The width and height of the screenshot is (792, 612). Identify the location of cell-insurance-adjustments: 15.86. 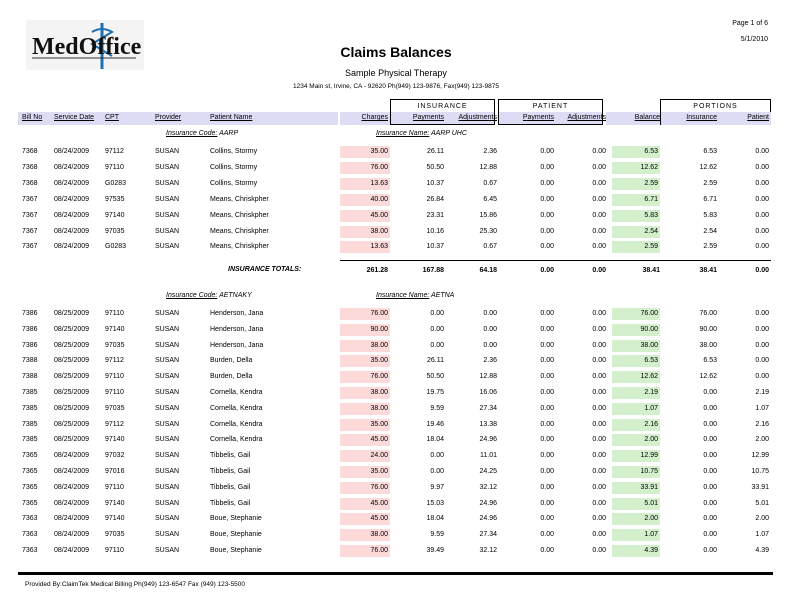
(488, 215).